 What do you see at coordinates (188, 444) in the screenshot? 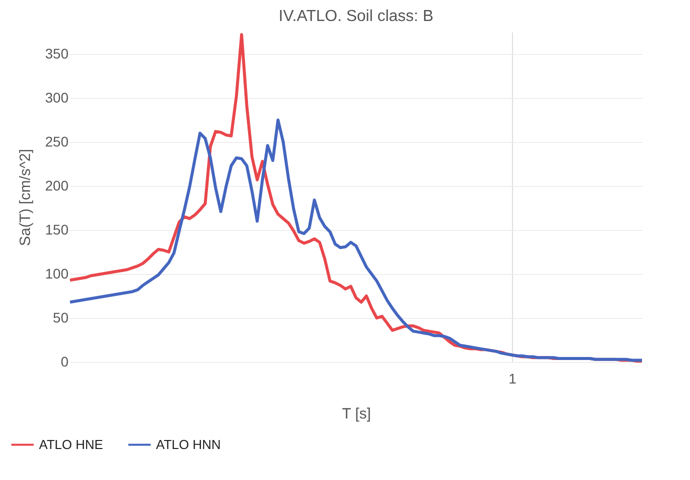
I see `legend-label: ATLO HNN` at bounding box center [188, 444].